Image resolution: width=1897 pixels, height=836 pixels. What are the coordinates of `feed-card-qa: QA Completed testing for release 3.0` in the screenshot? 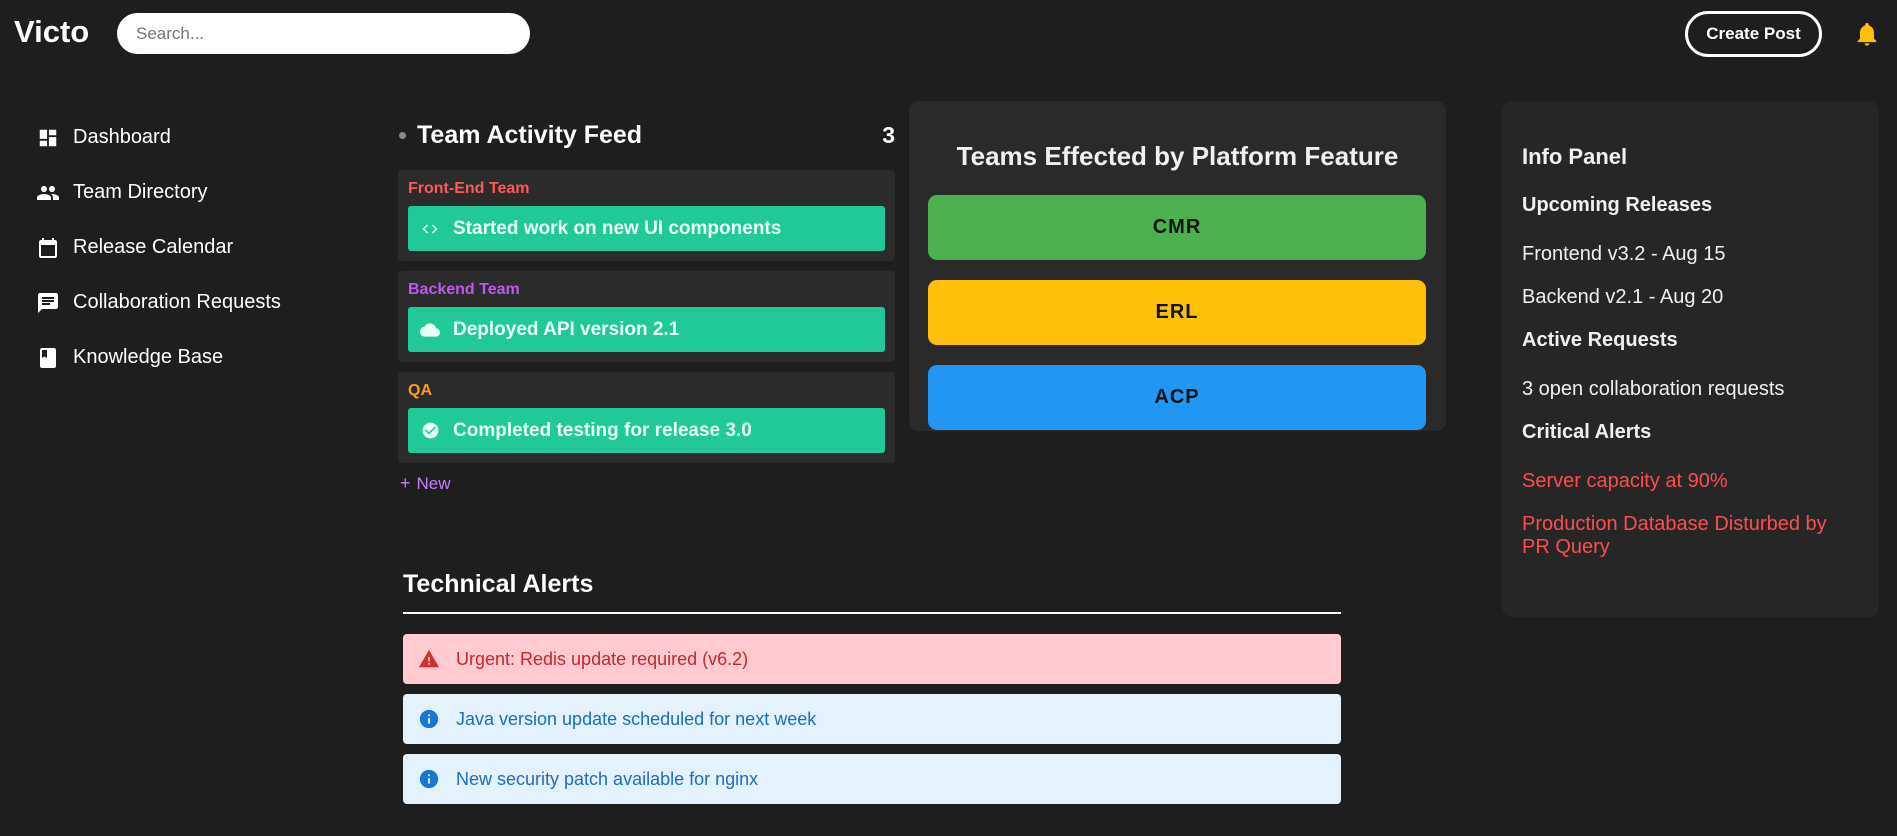 It's located at (646, 417).